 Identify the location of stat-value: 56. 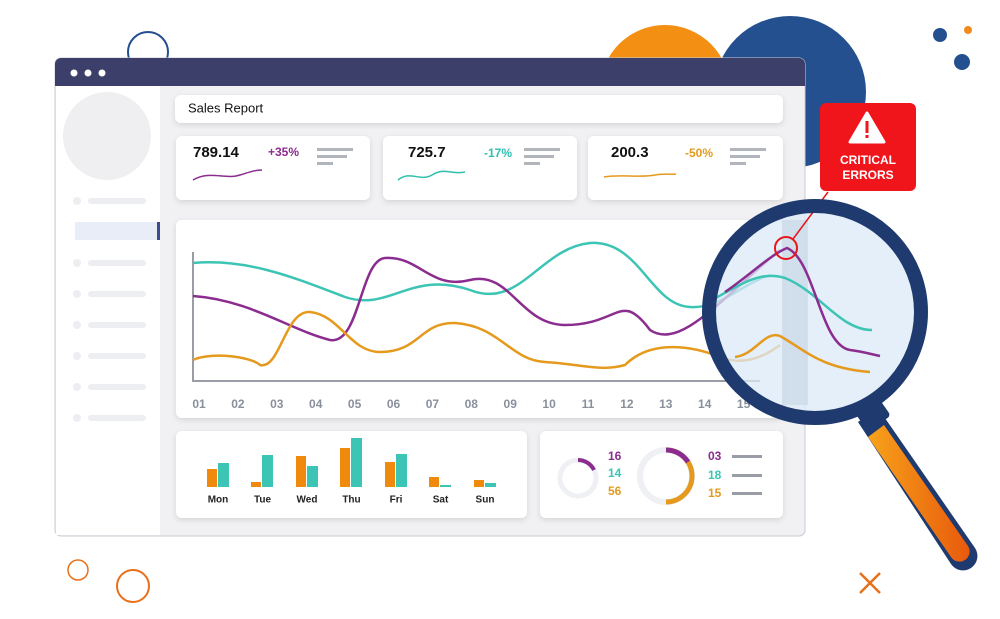
(615, 491).